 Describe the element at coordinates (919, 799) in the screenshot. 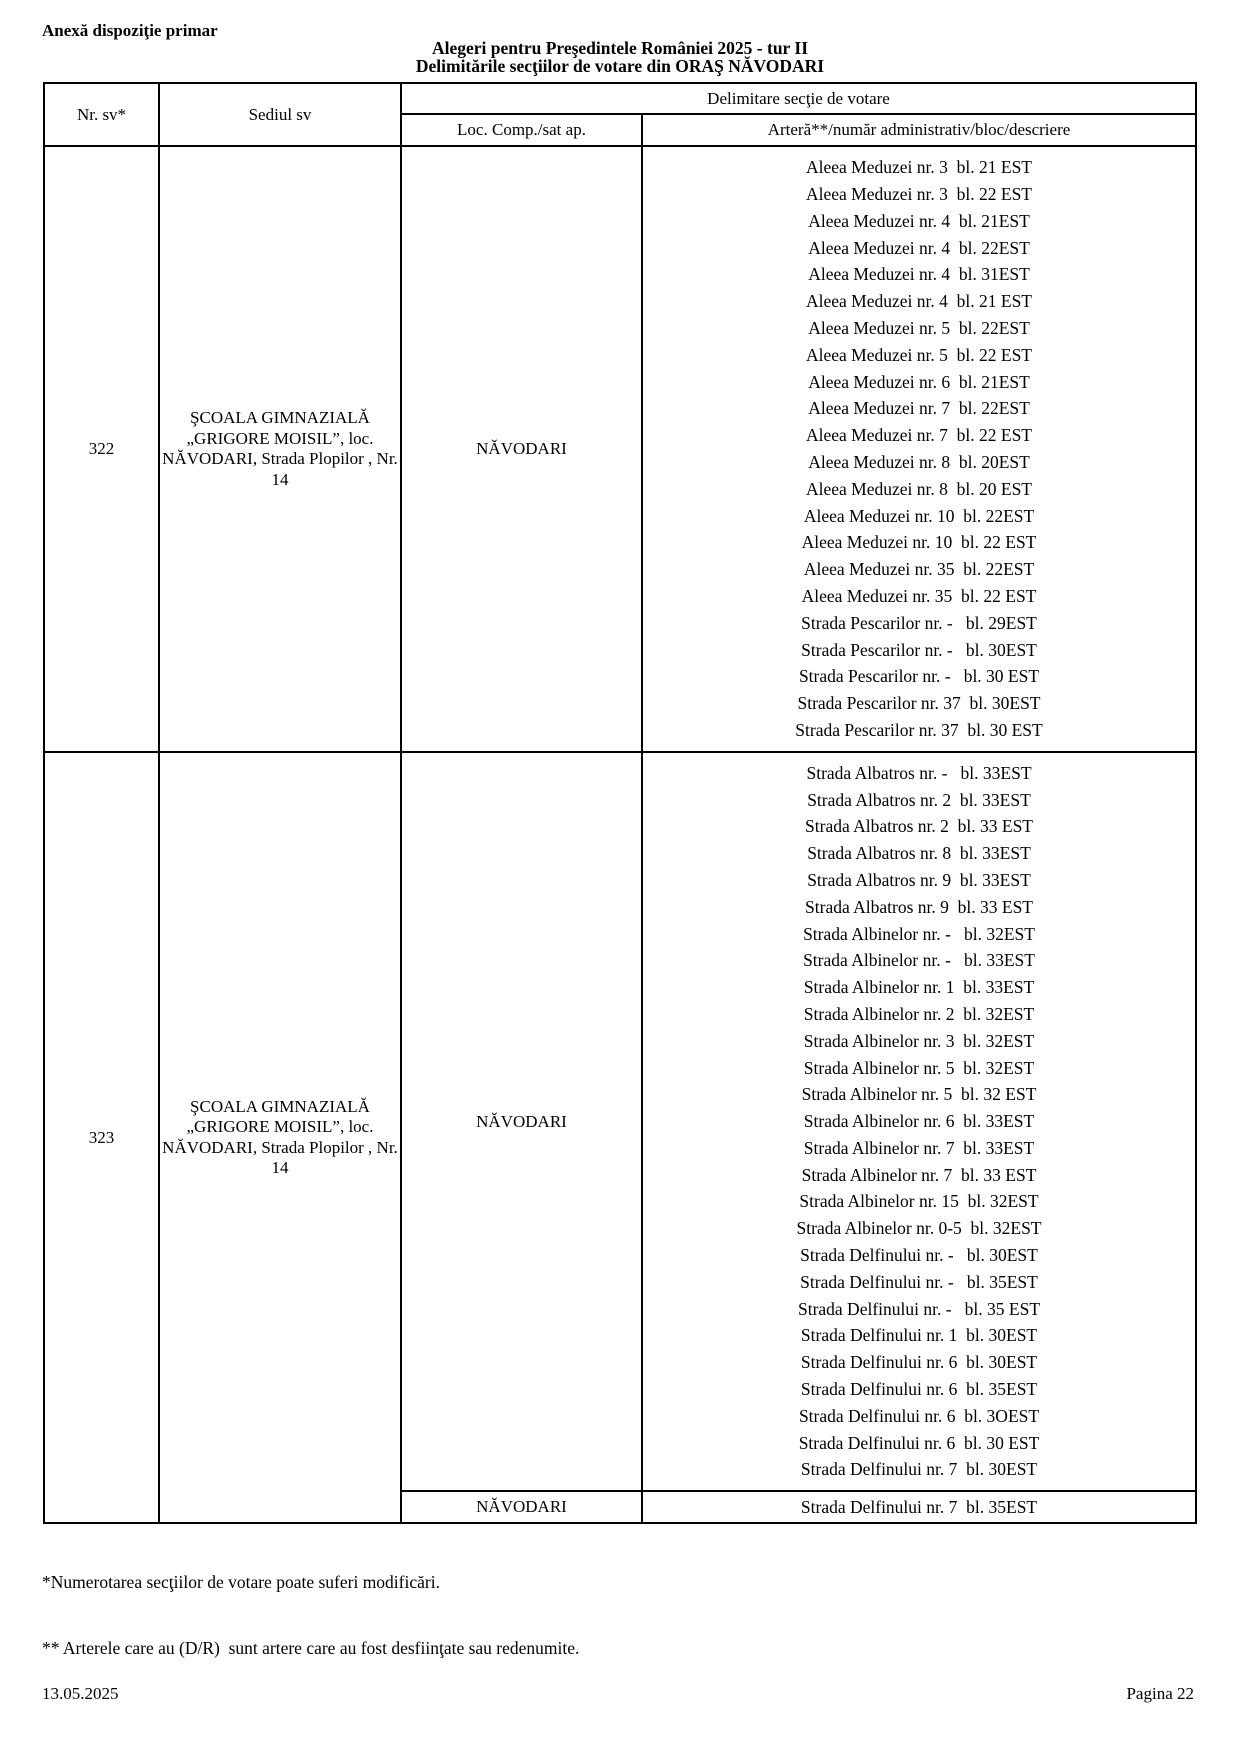

I see `street-line: Strada Albatros nr. 2 bl. 33EST` at that location.